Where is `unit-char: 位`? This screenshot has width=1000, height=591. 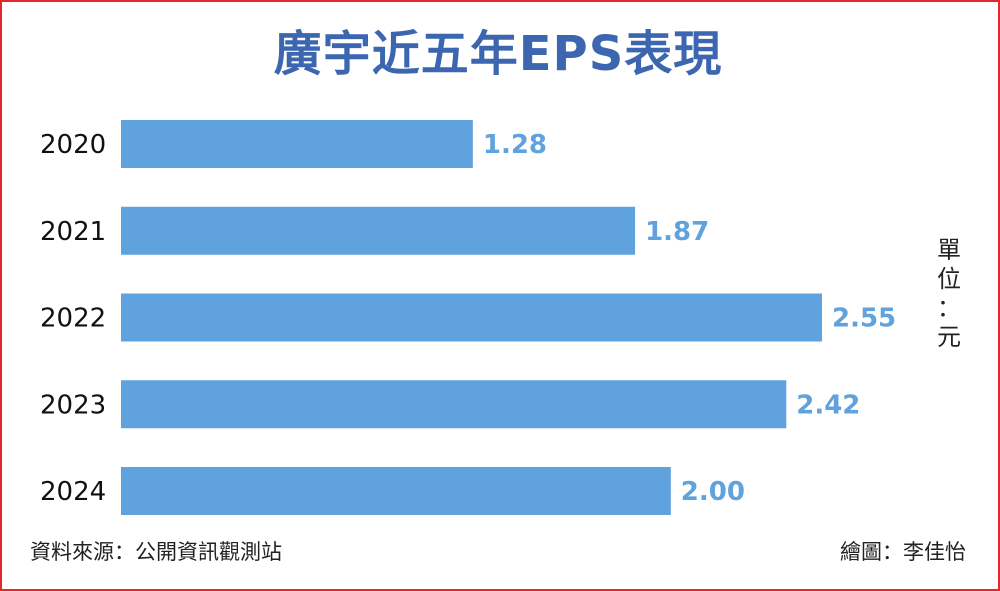 unit-char: 位 is located at coordinates (949, 279).